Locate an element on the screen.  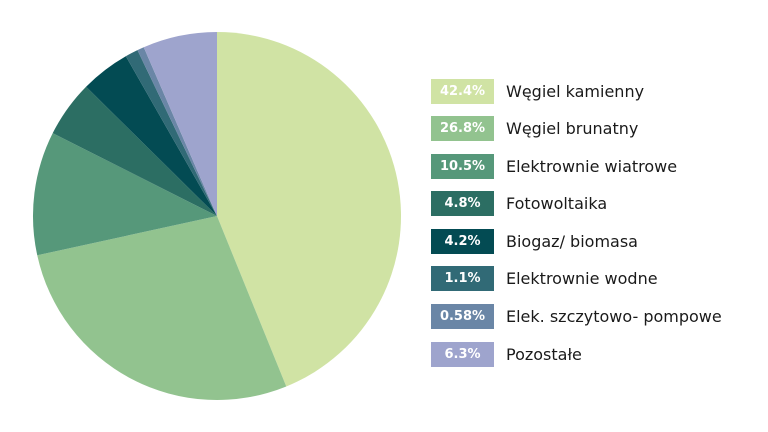
legend-item-0: 42.4% Węgiel kamienny is located at coordinates (576, 91).